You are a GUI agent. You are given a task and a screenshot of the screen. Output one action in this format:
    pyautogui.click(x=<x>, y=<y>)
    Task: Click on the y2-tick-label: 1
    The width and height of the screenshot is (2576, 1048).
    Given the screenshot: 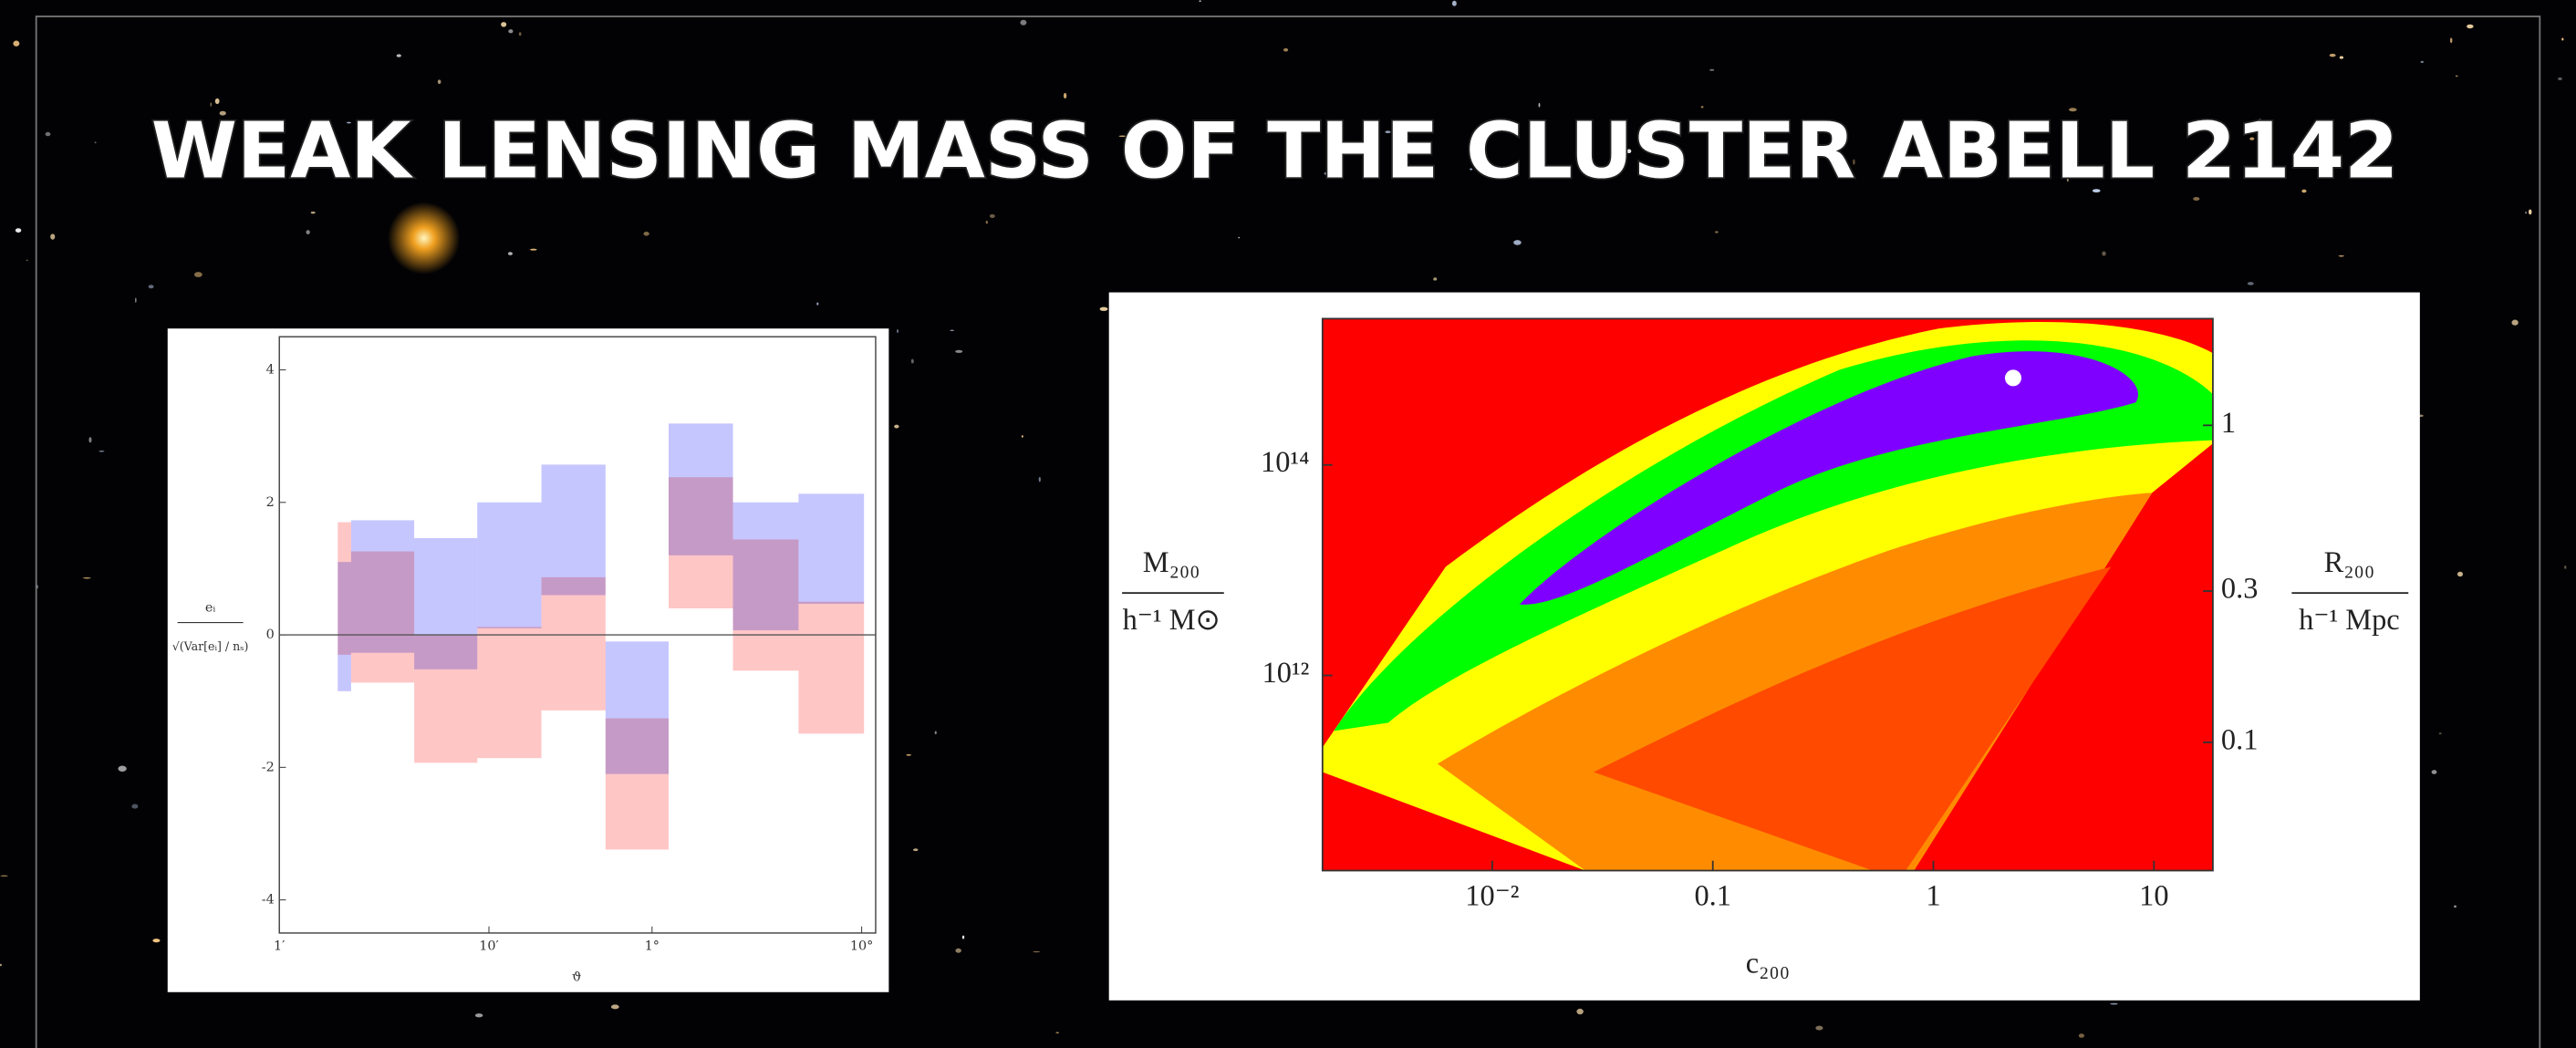 What is the action you would take?
    pyautogui.click(x=2228, y=423)
    